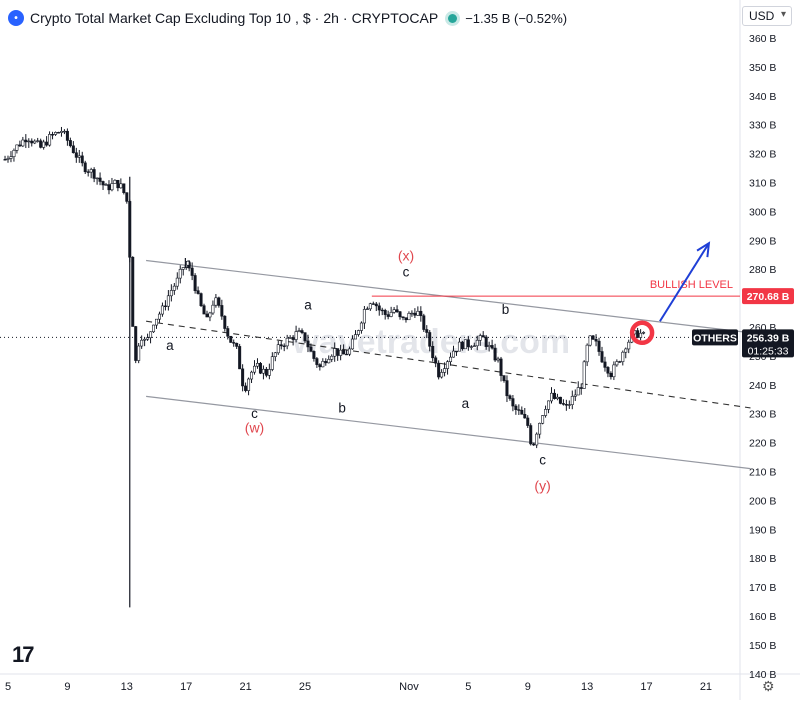  Describe the element at coordinates (160, 18) in the screenshot. I see `symbol-title: Crypto Total Market Cap Excluding Top 10` at that location.